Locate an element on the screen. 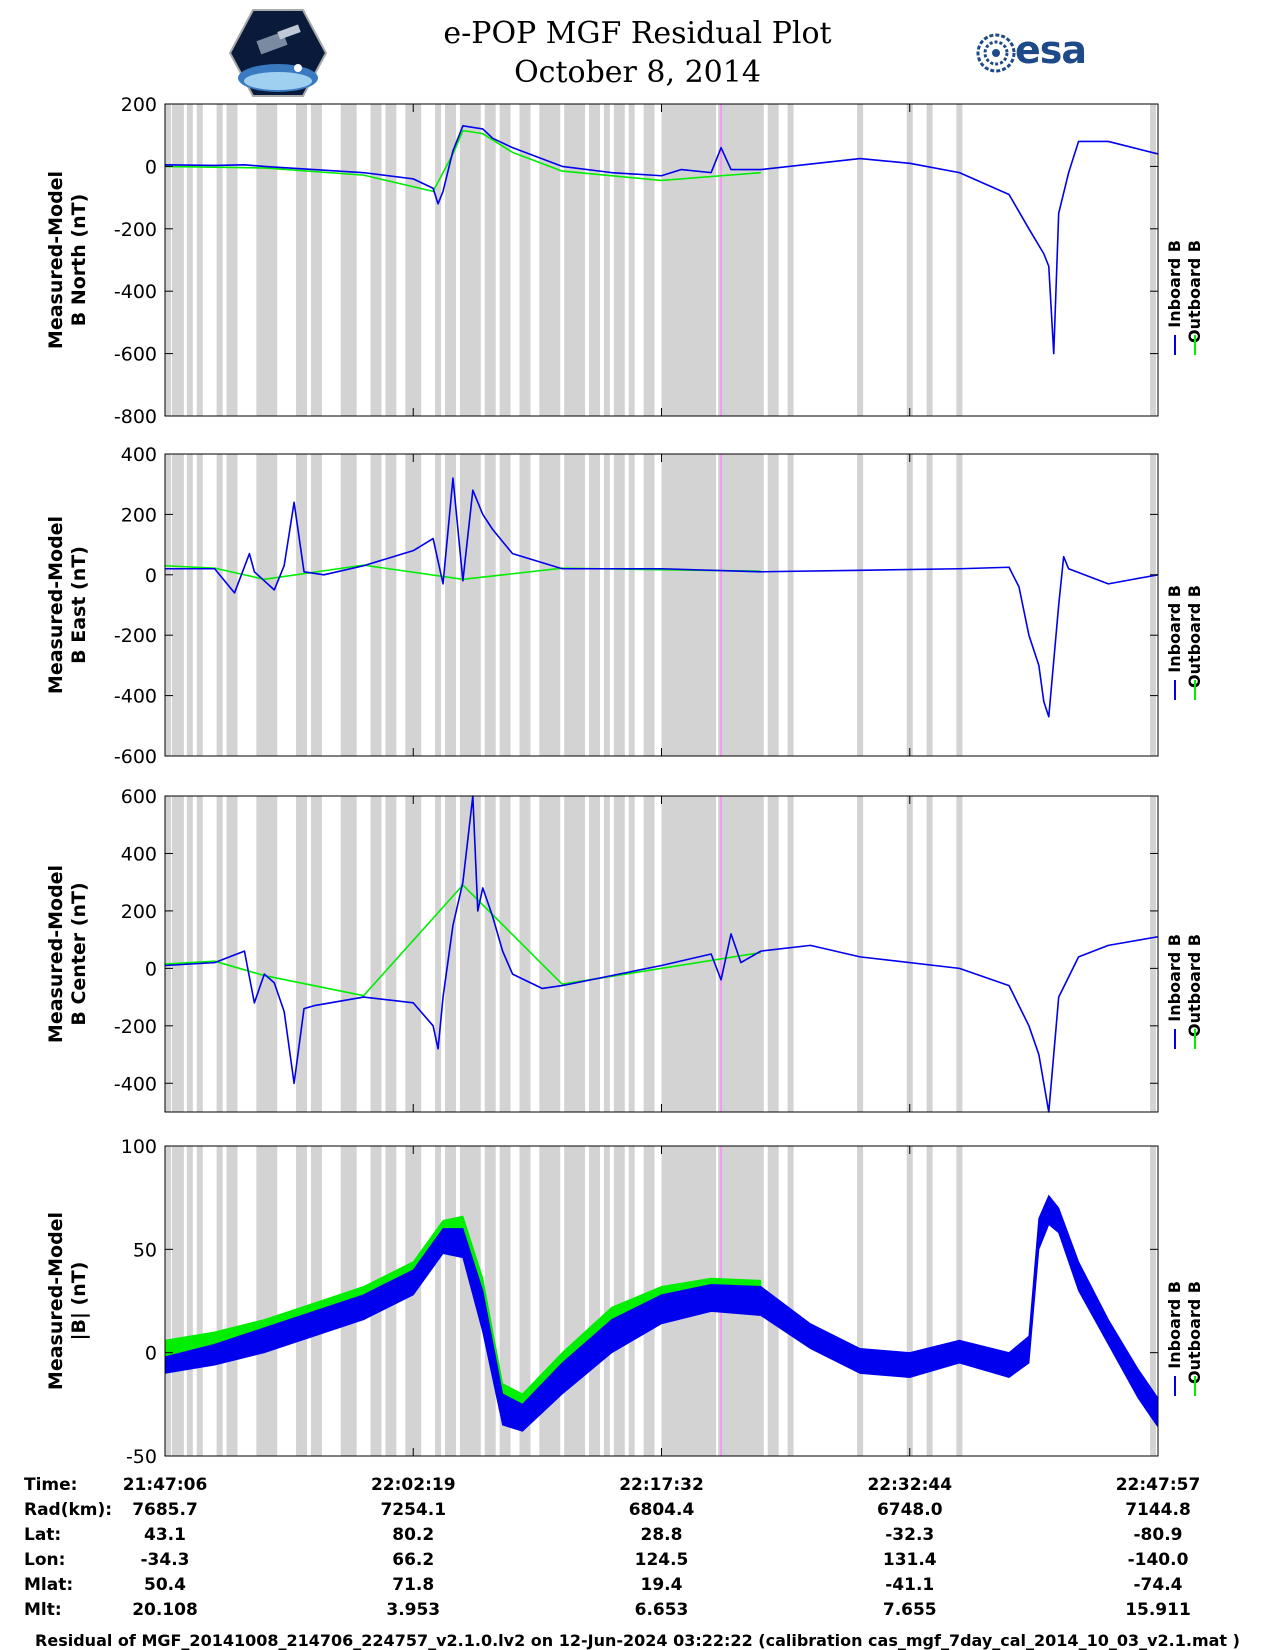  cassiope-logo-icon is located at coordinates (278, 53).